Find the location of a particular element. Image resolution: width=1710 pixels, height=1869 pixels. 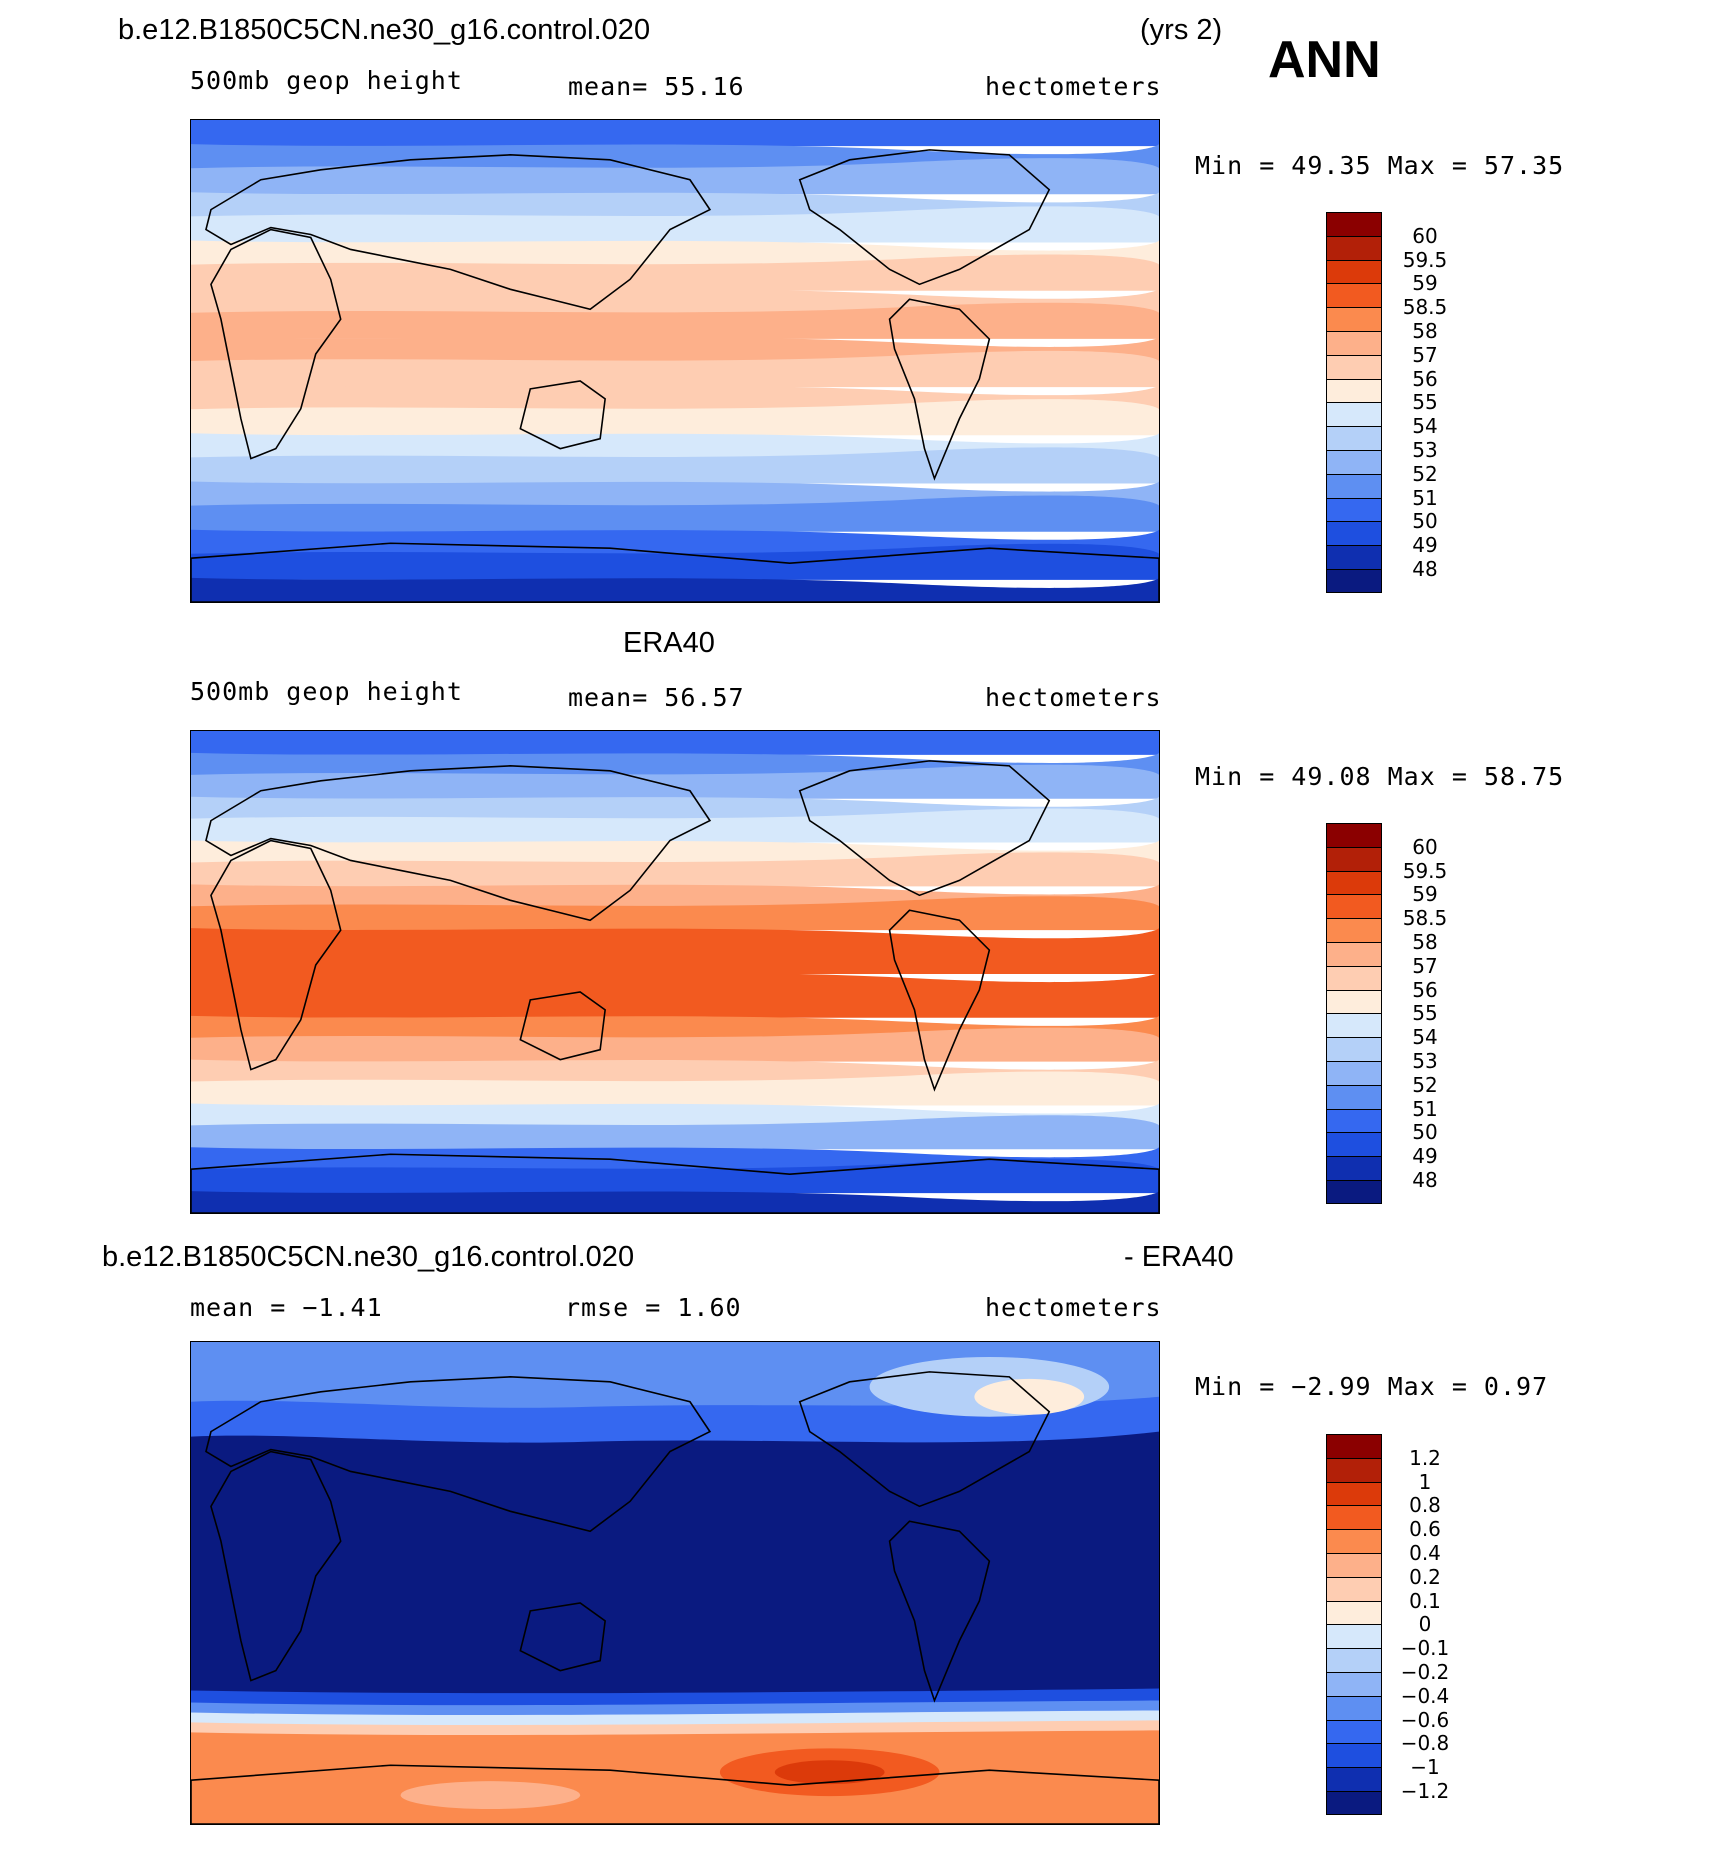

panel2-colorbar is located at coordinates (1354, 1013).